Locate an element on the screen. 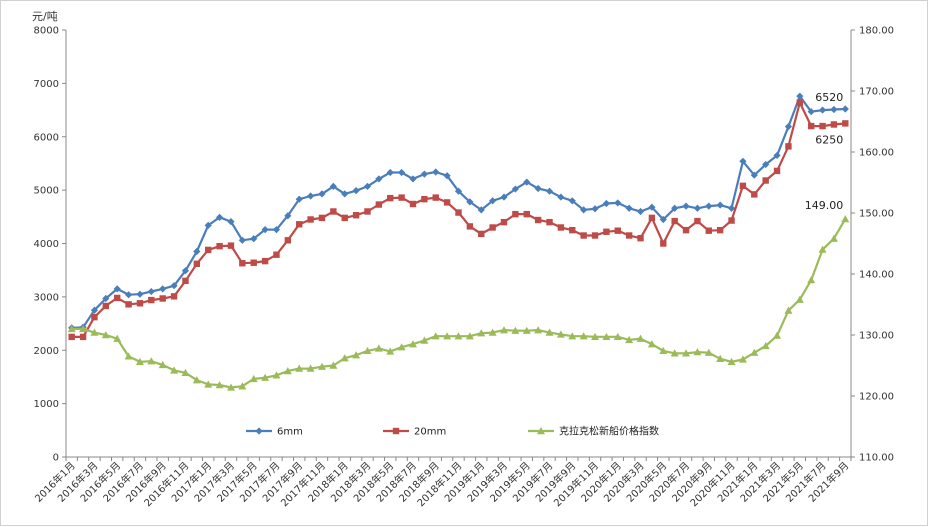  y-tick-label-right: 120.00 is located at coordinates (876, 397).